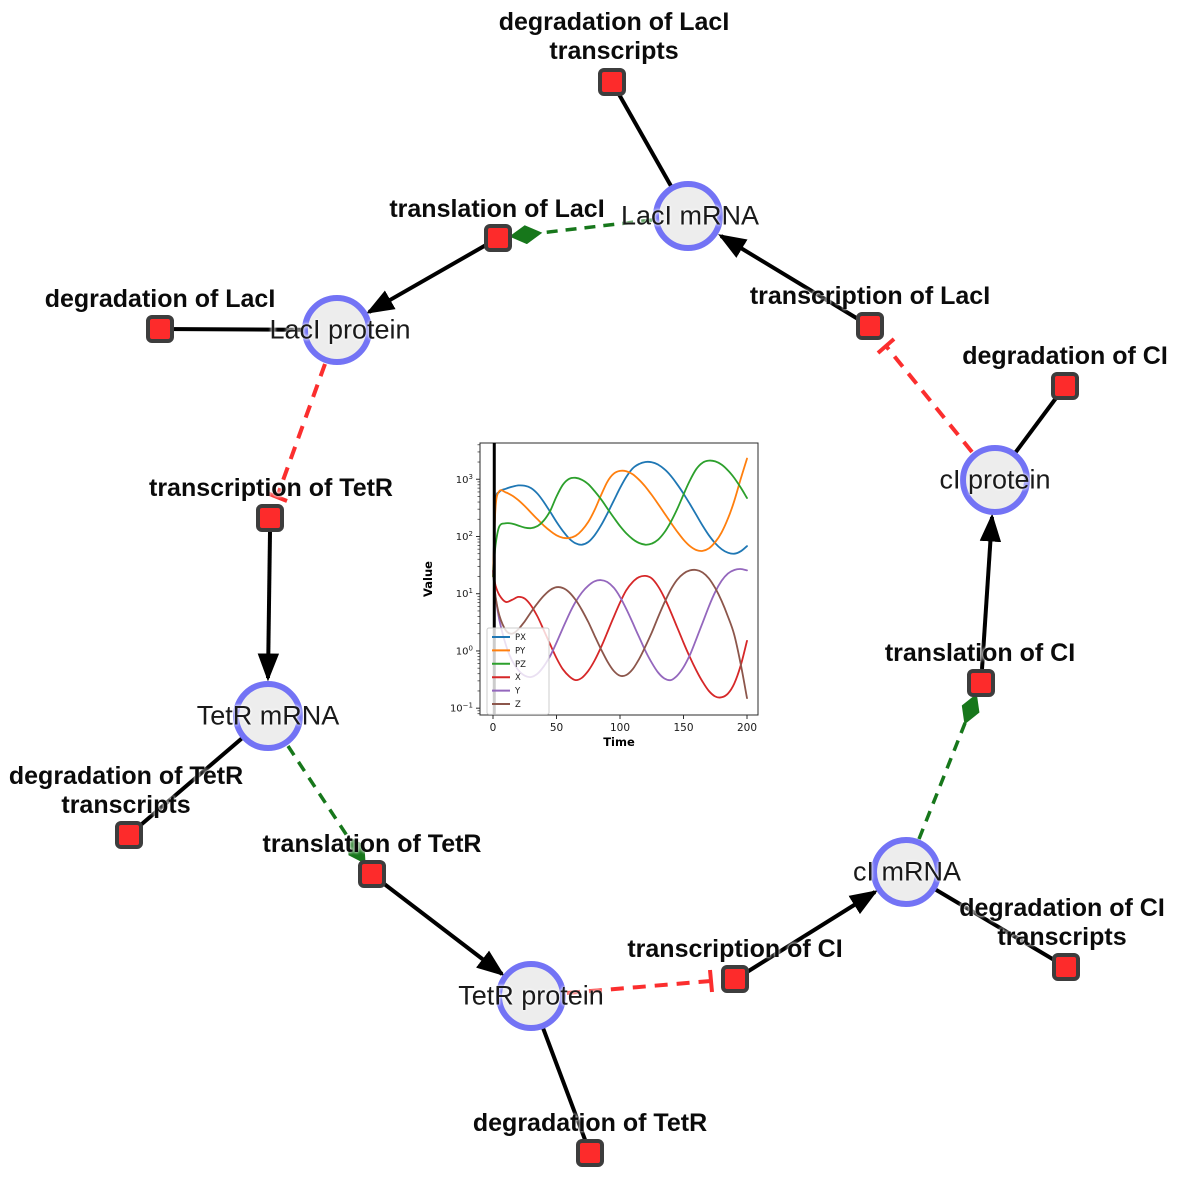 This screenshot has width=1189, height=1200. Describe the element at coordinates (461, 708) in the screenshot. I see `y-tick-label: 10⁻¹` at that location.